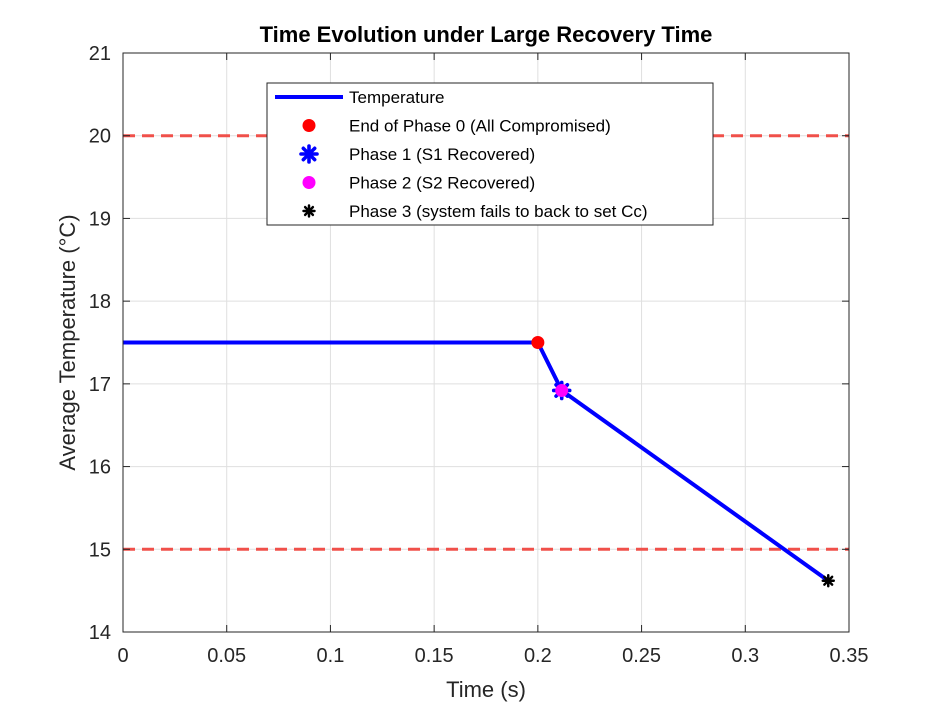  Describe the element at coordinates (100, 219) in the screenshot. I see `y-tick-label: 19` at that location.